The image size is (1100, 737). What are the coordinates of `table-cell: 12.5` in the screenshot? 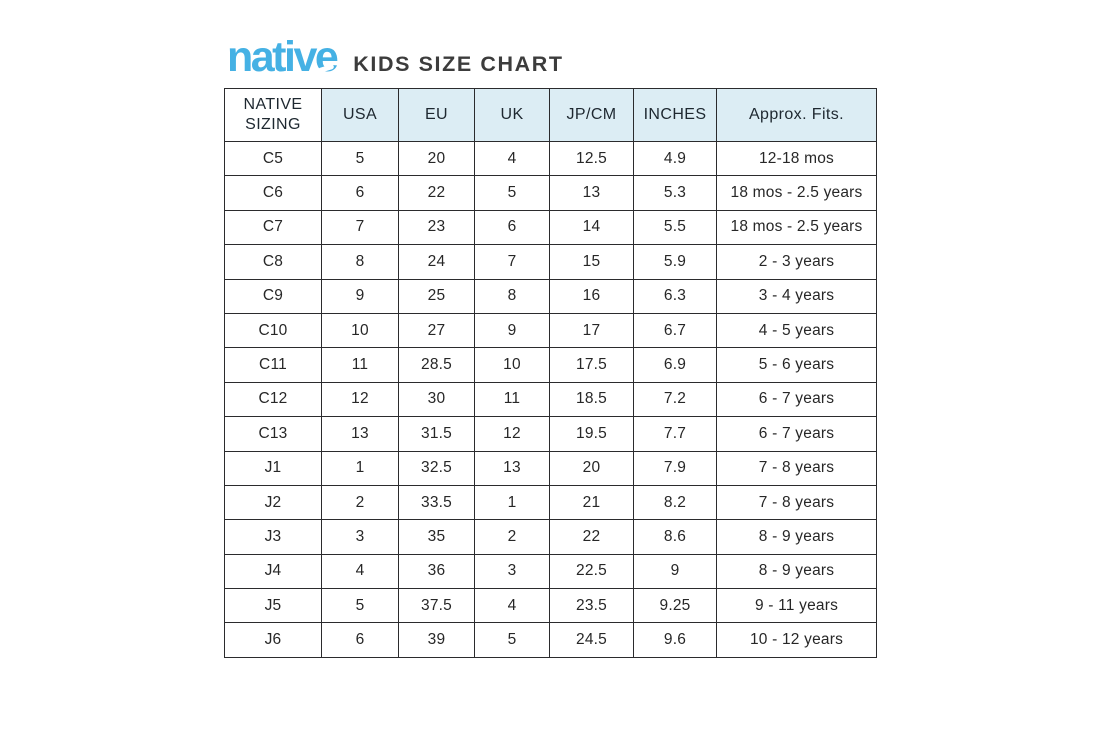 It's located at (591, 158).